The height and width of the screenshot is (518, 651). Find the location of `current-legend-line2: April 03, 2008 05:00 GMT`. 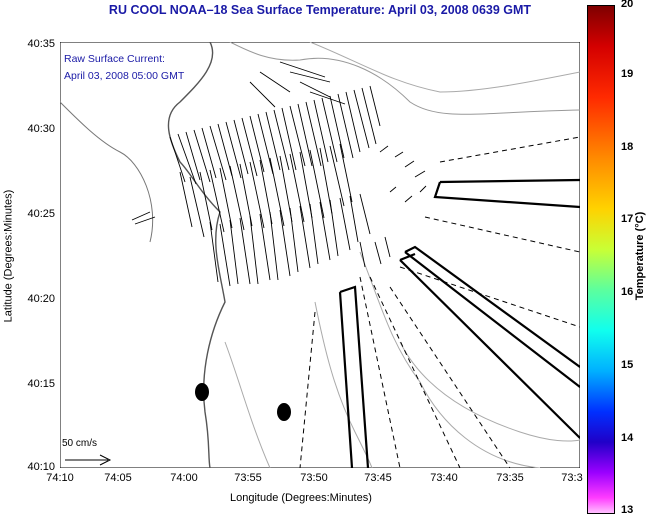

current-legend-line2: April 03, 2008 05:00 GMT is located at coordinates (124, 76).